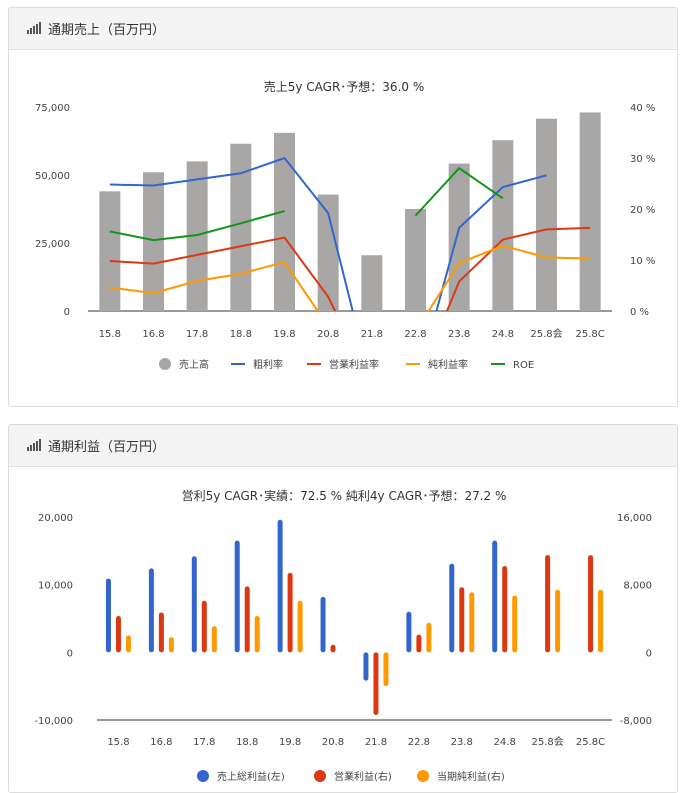 The image size is (684, 793). I want to click on profit-panel-title: 通期利益（百万円）, so click(107, 447).